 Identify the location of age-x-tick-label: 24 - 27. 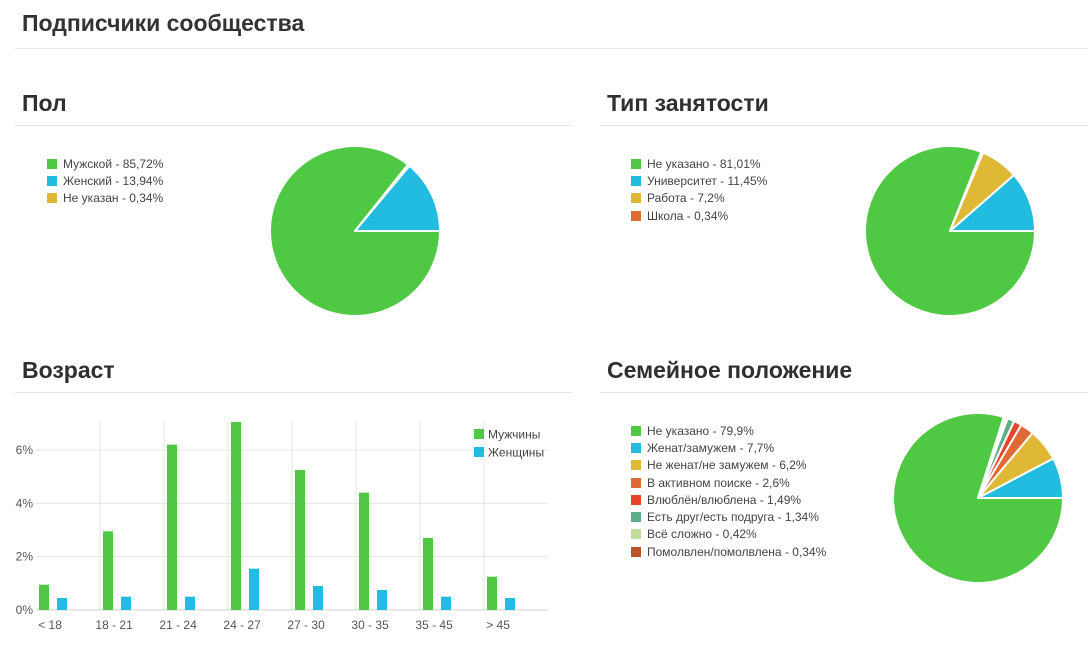
(242, 625).